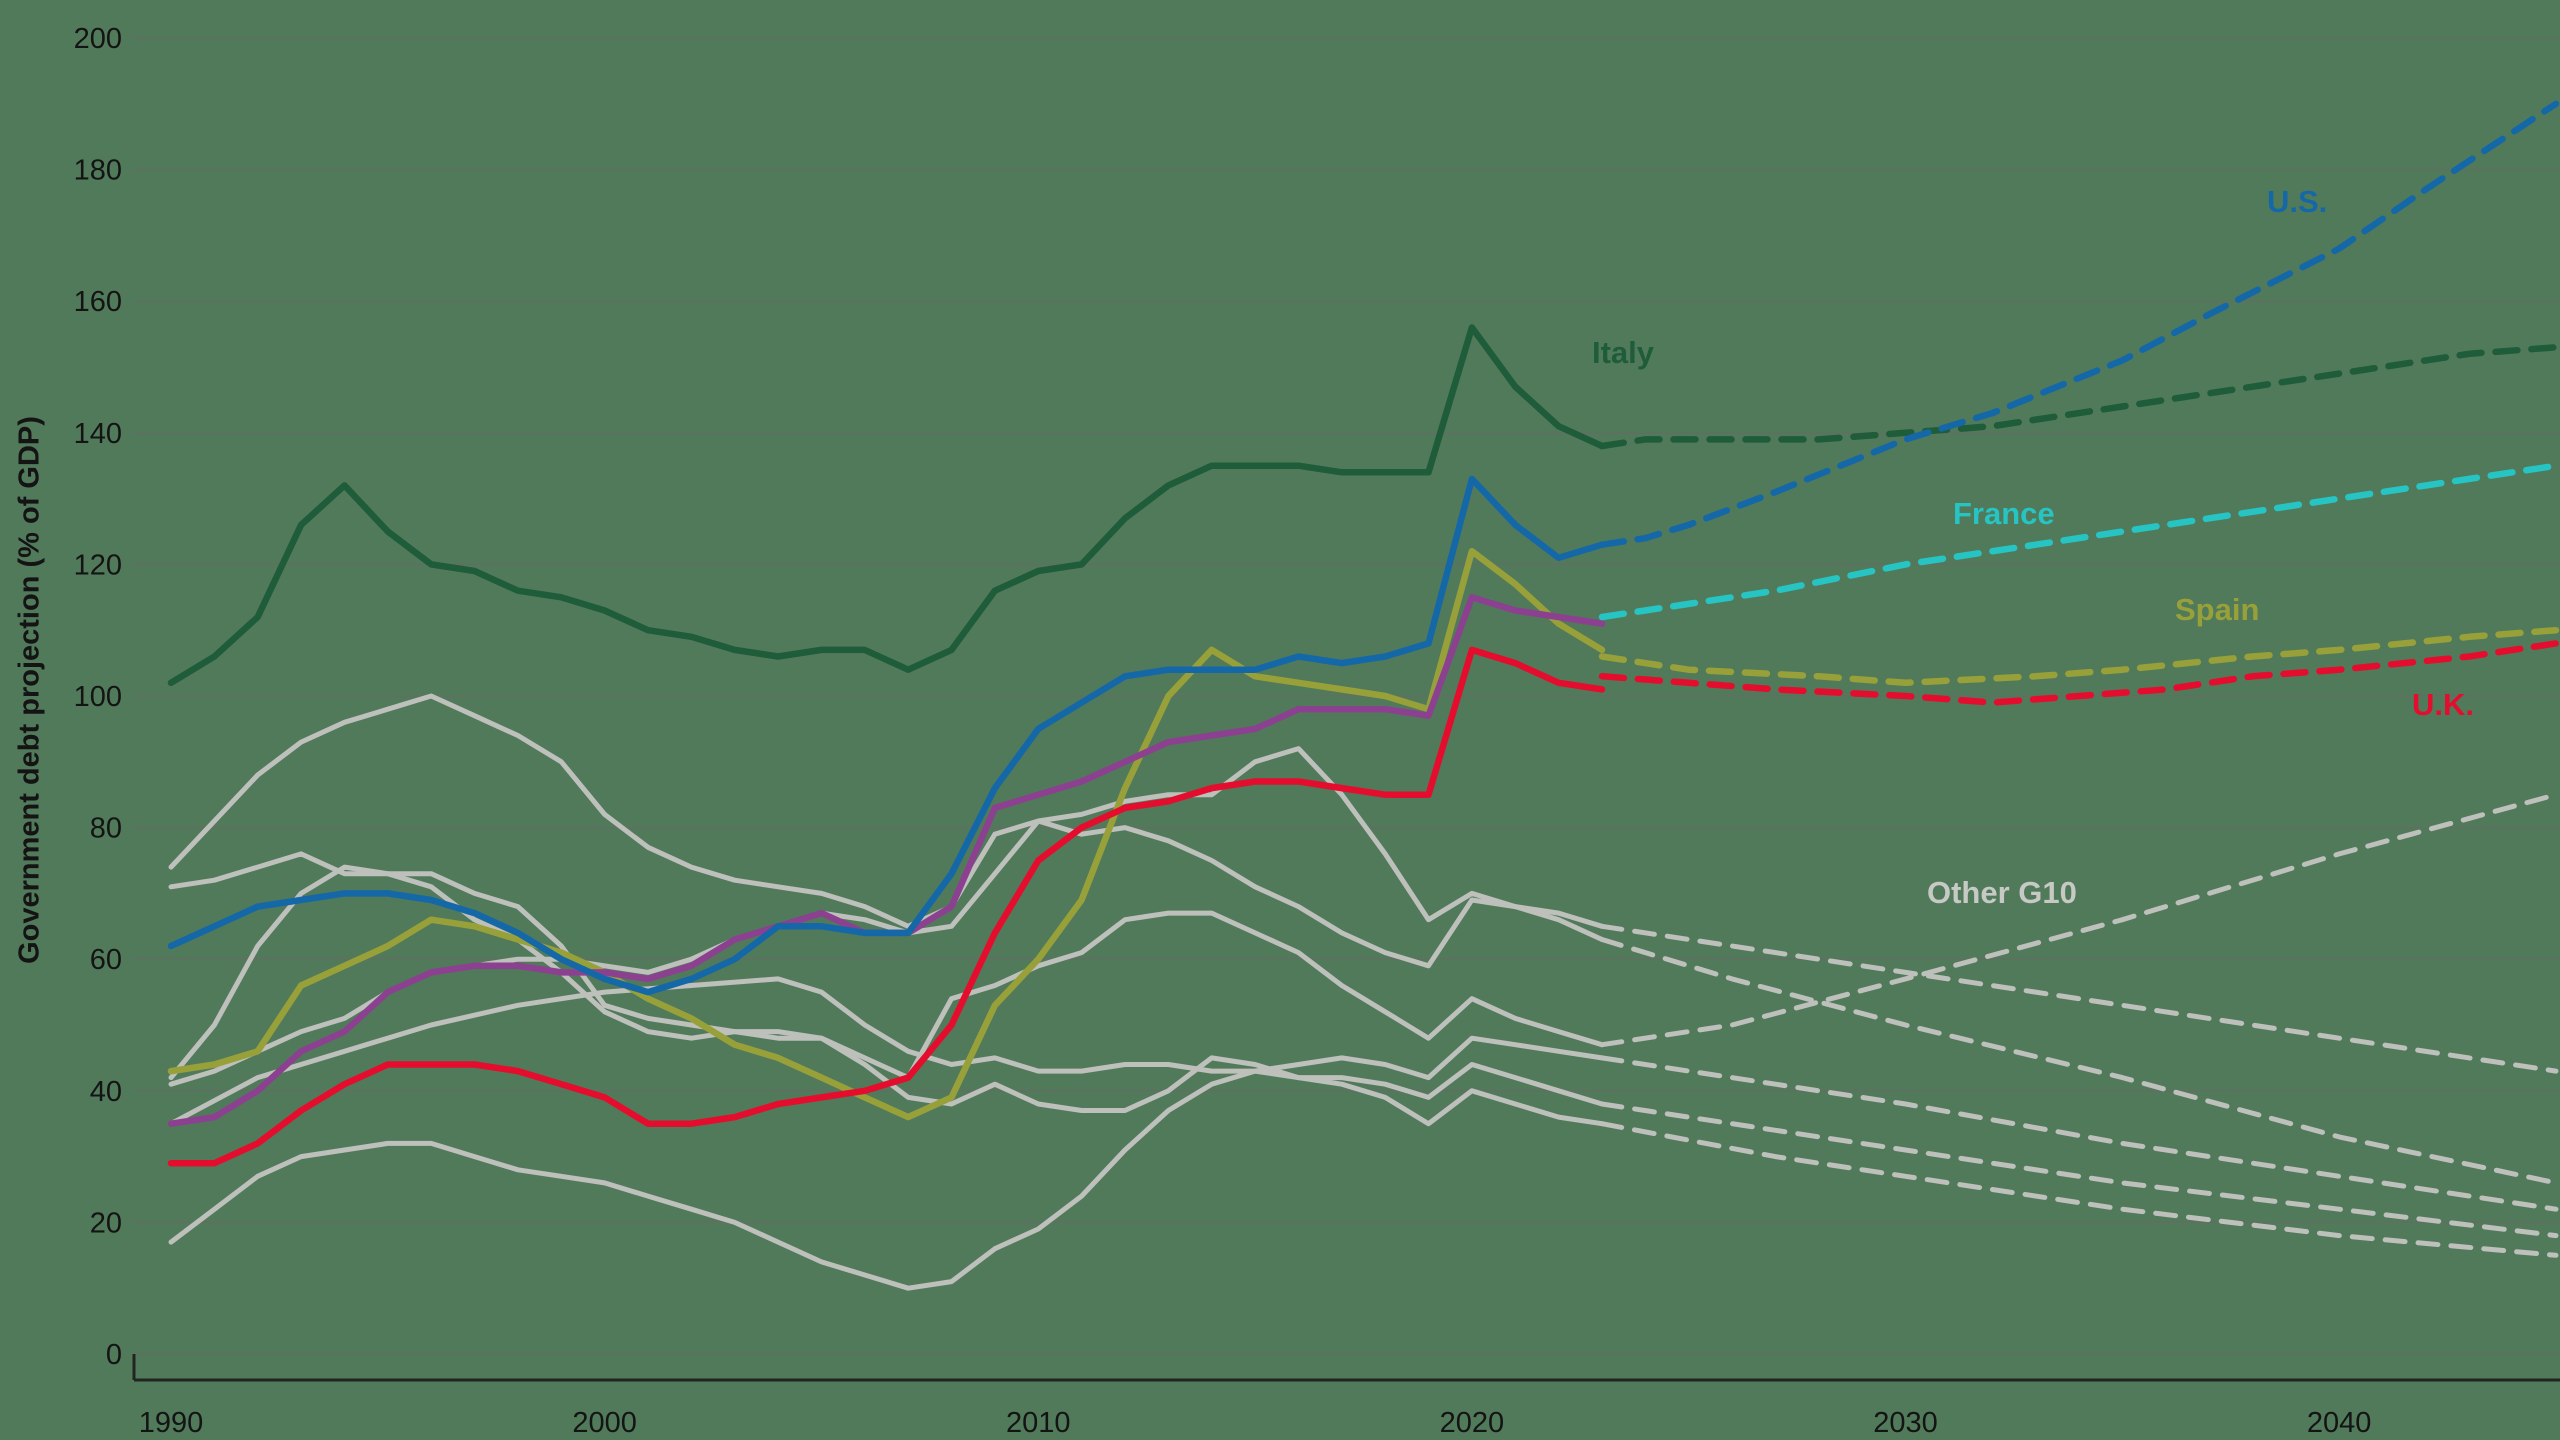 The height and width of the screenshot is (1440, 2560). What do you see at coordinates (886, 1051) in the screenshot?
I see `series-other-g10-5-history` at bounding box center [886, 1051].